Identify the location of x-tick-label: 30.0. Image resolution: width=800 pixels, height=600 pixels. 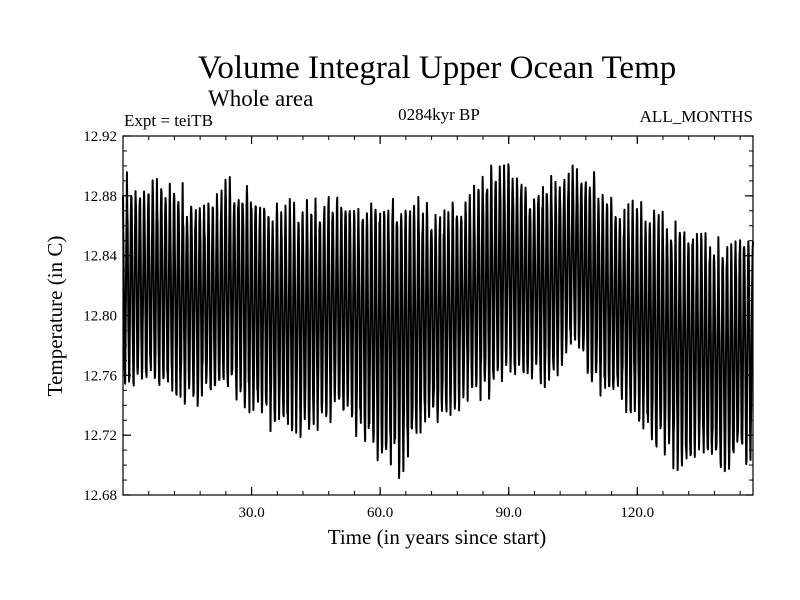
(251, 513).